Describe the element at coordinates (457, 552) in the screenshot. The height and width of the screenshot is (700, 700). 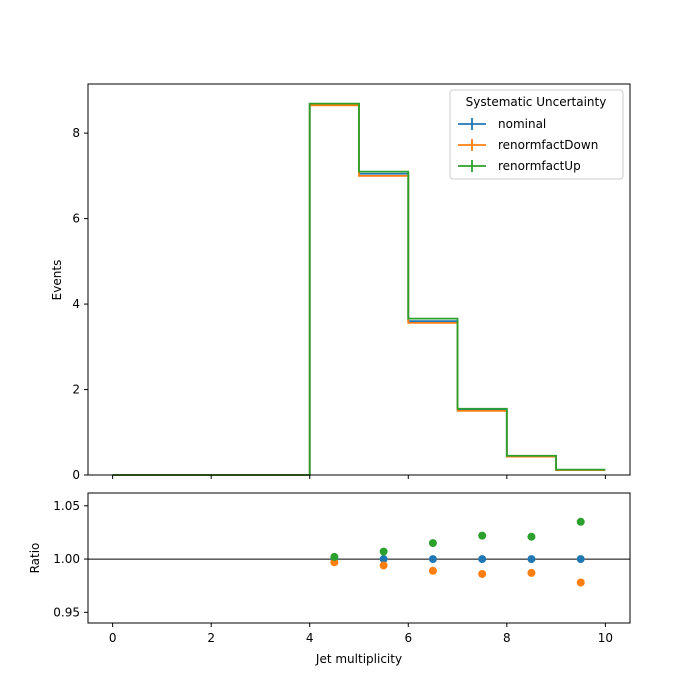
I see `ratio-points-group` at that location.